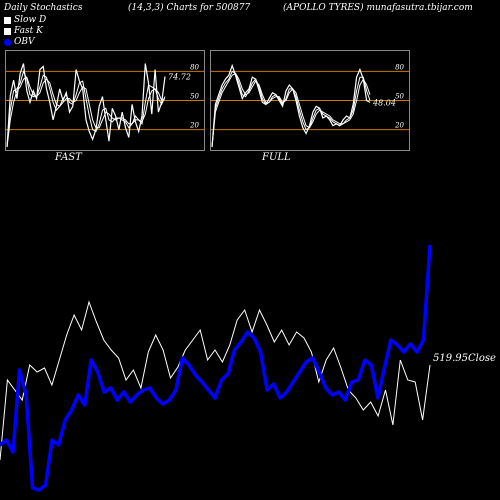 The width and height of the screenshot is (500, 500). What do you see at coordinates (399, 97) in the screenshot?
I see `full-ytick: 50` at bounding box center [399, 97].